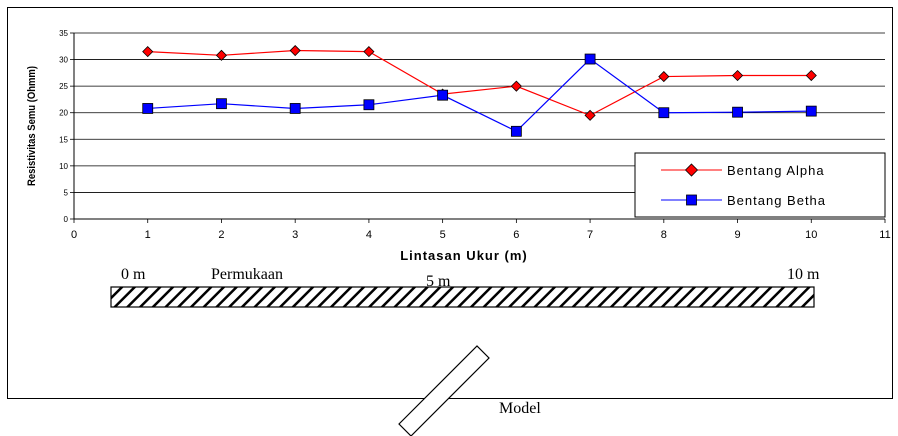  What do you see at coordinates (776, 200) in the screenshot?
I see `legend-label-betha: Bentang Betha` at bounding box center [776, 200].